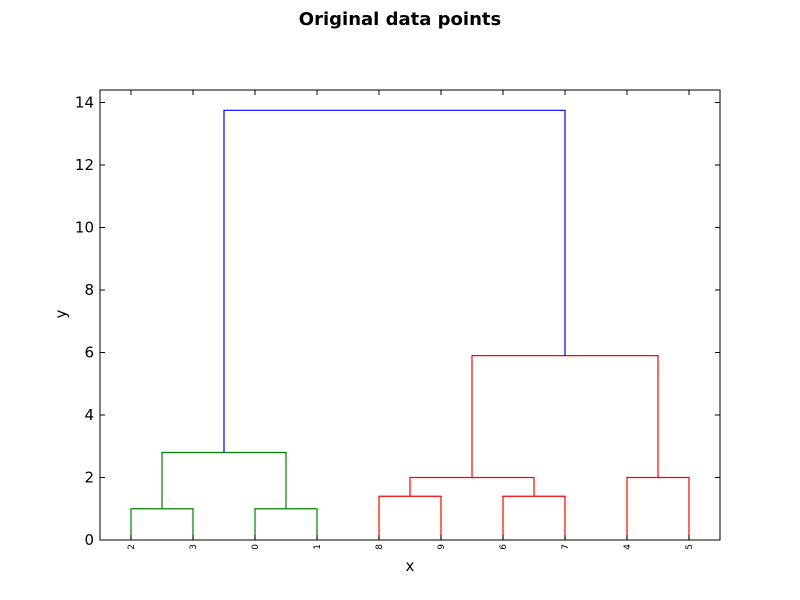 This screenshot has width=800, height=600. I want to click on leaf-label-1: 1, so click(318, 547).